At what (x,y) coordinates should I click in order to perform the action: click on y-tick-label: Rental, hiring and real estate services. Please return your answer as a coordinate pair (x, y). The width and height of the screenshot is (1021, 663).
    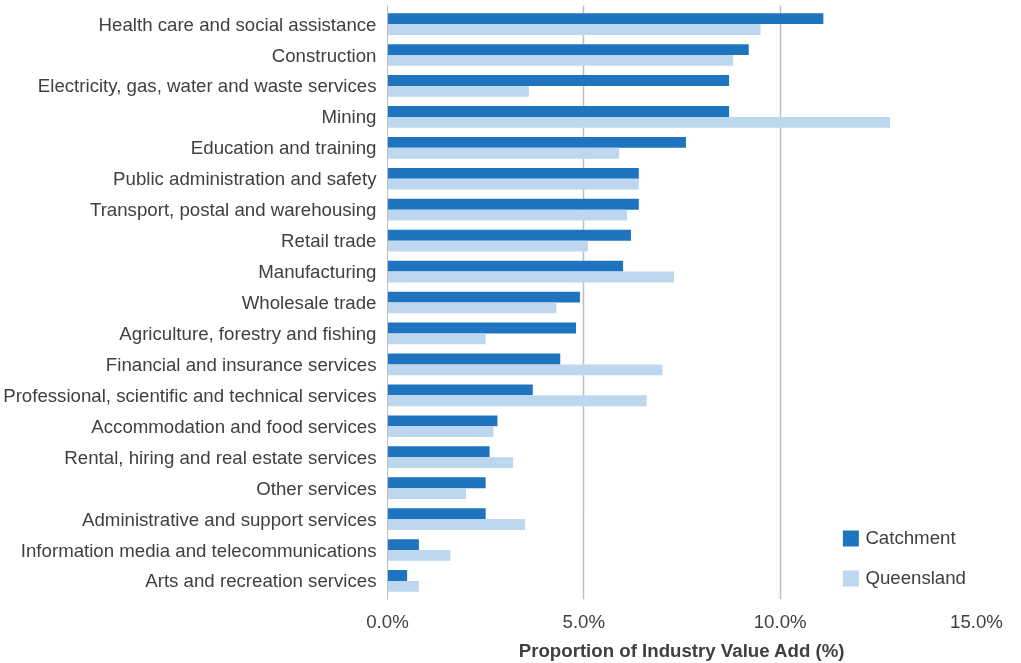
    Looking at the image, I should click on (220, 457).